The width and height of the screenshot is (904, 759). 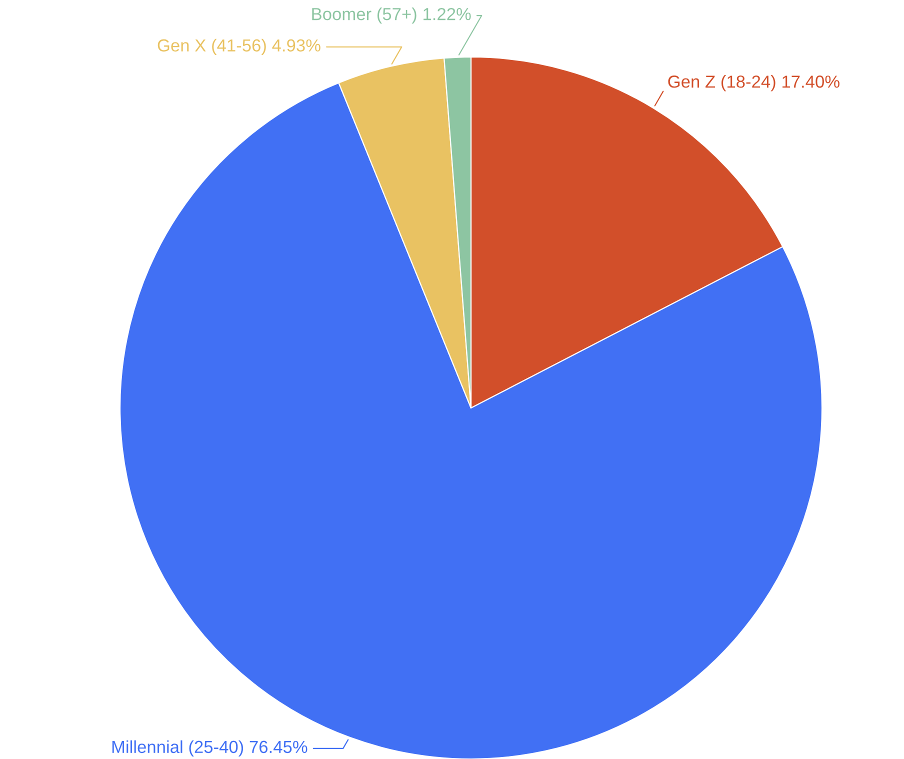 What do you see at coordinates (210, 748) in the screenshot?
I see `slice-label: Millennial (25-40) 76.45%` at bounding box center [210, 748].